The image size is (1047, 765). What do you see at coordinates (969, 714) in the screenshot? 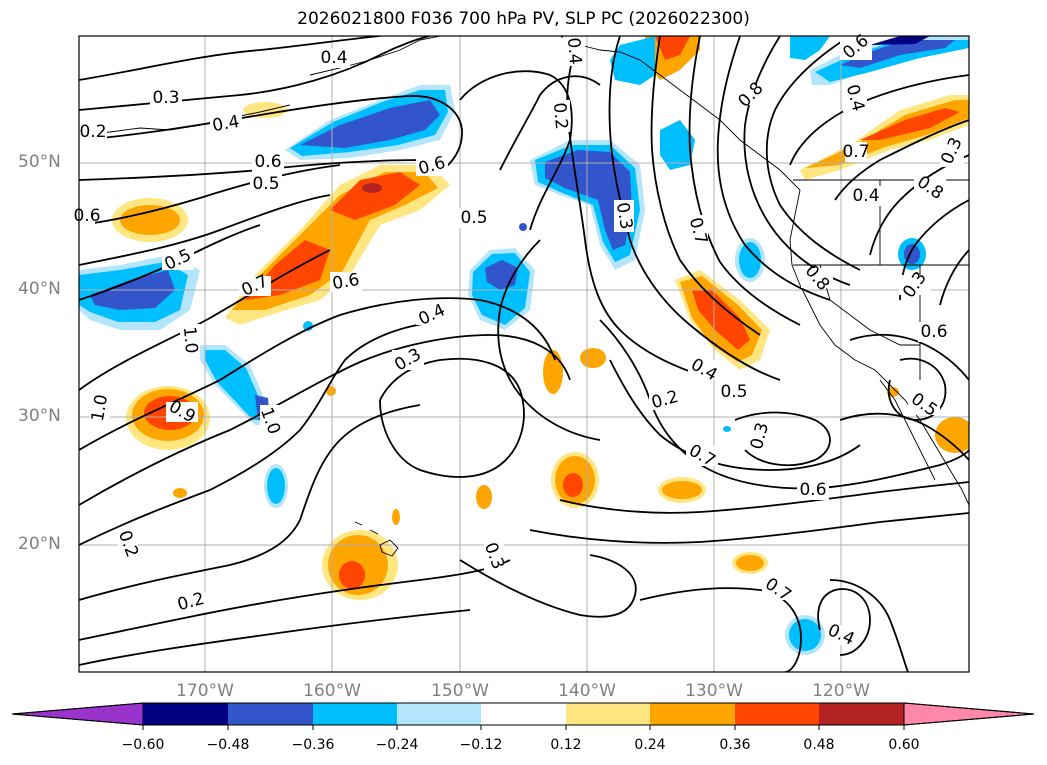
I see `colorbar-extend-max` at bounding box center [969, 714].